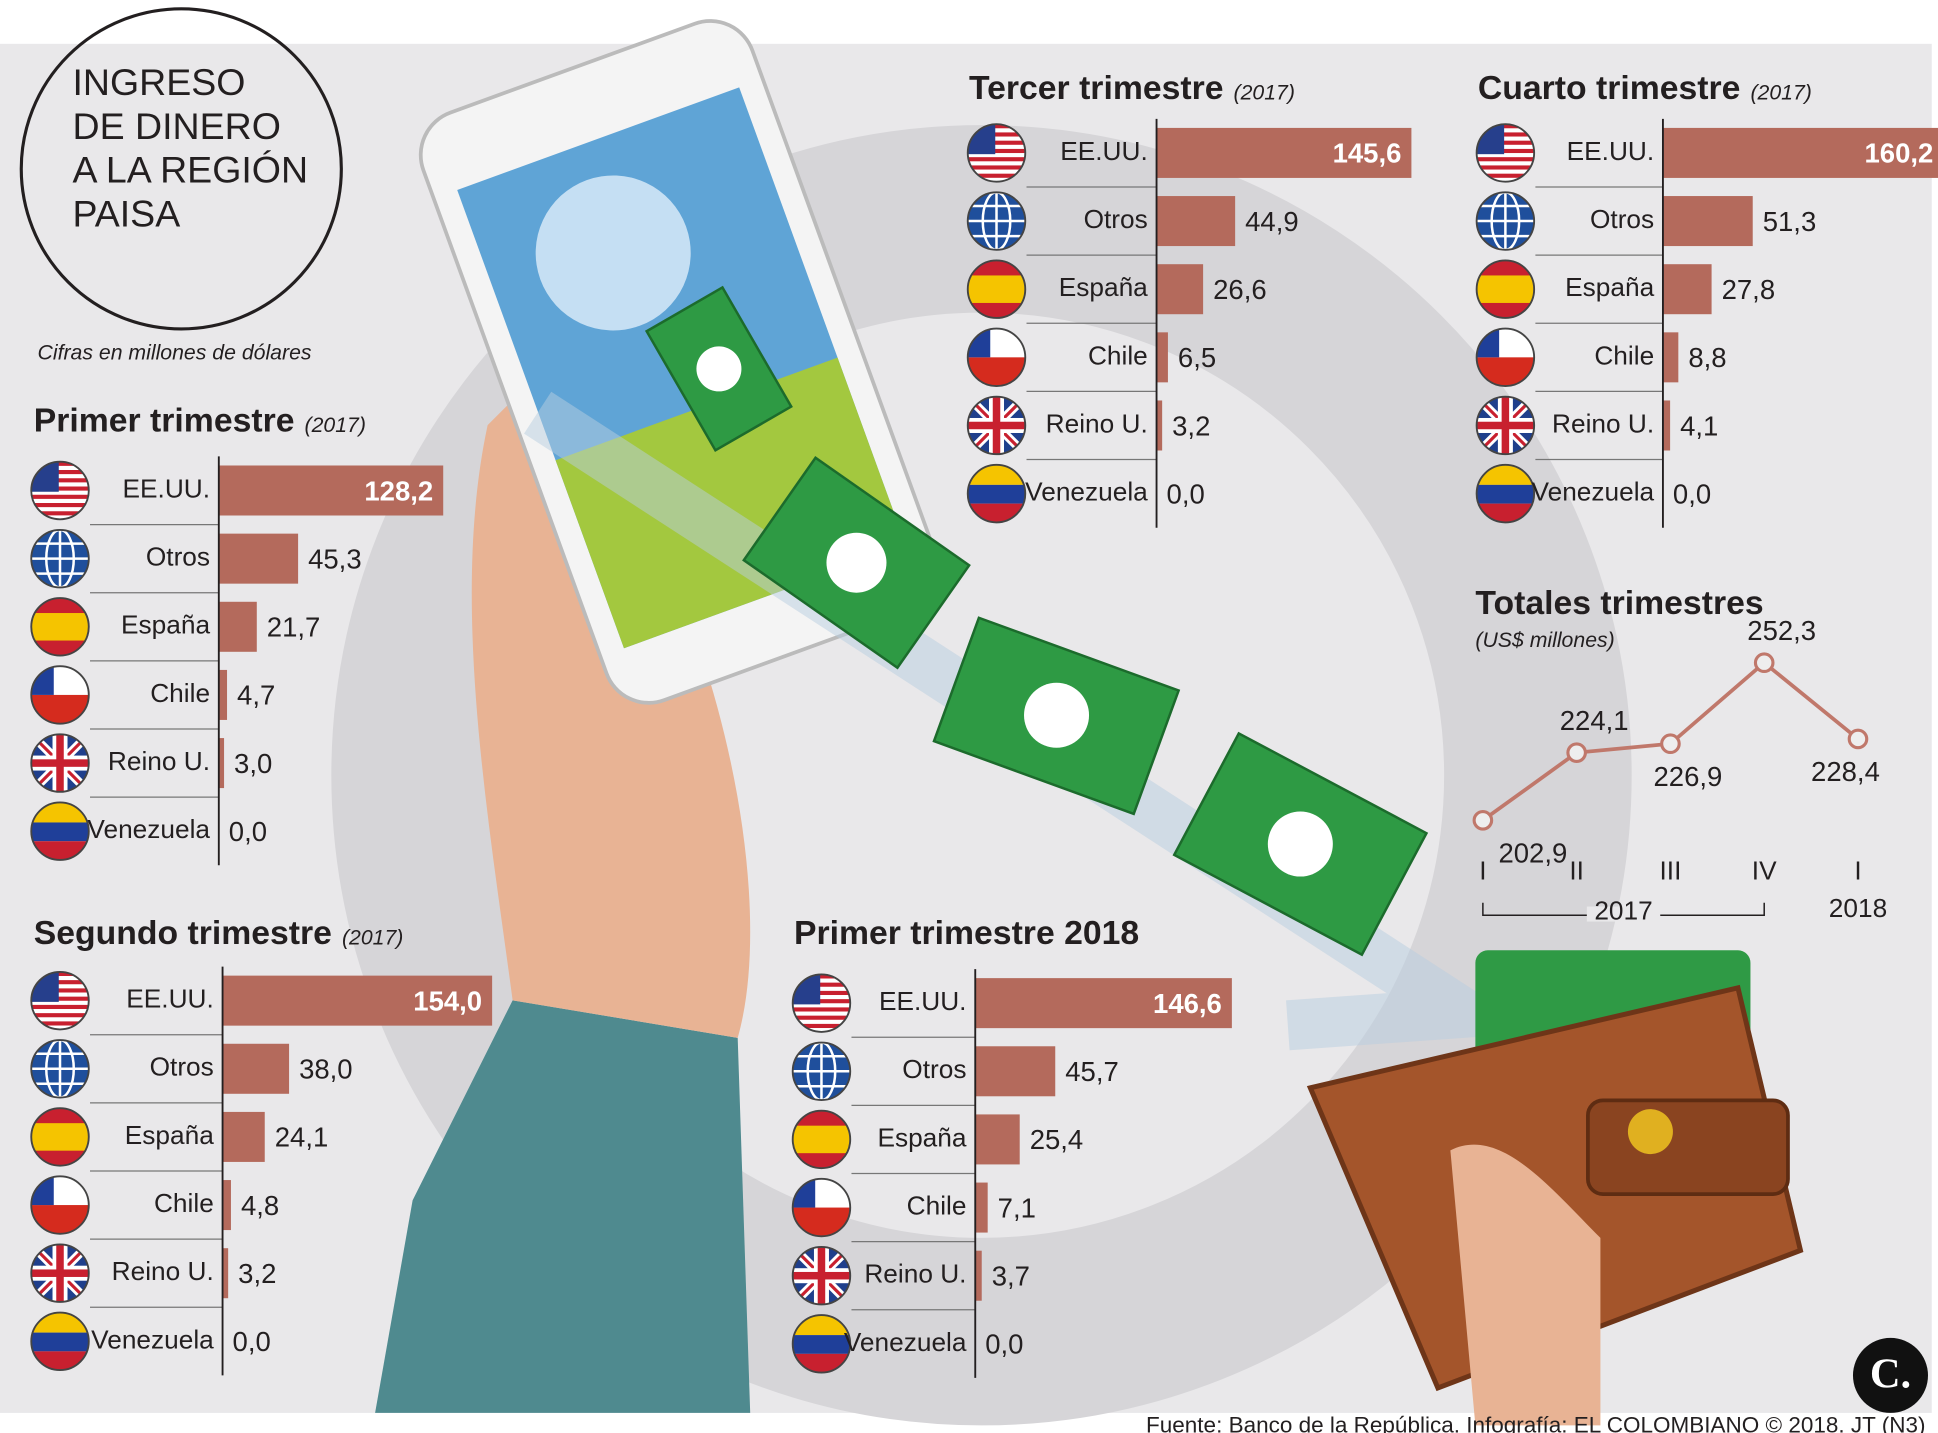 This screenshot has height=1433, width=1938. Describe the element at coordinates (1899, 153) in the screenshot. I see `value-label: 160,2` at that location.